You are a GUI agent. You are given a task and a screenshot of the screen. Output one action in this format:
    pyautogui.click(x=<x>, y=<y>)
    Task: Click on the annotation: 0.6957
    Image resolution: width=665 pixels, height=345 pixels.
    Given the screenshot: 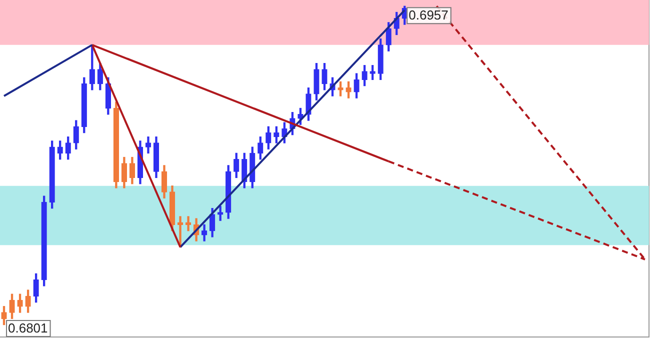 What is the action you would take?
    pyautogui.click(x=428, y=15)
    